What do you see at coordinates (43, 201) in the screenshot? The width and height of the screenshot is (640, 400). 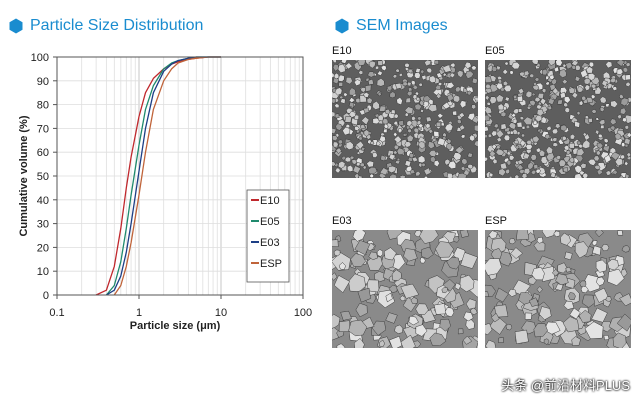 I see `y-tick-label: 40` at bounding box center [43, 201].